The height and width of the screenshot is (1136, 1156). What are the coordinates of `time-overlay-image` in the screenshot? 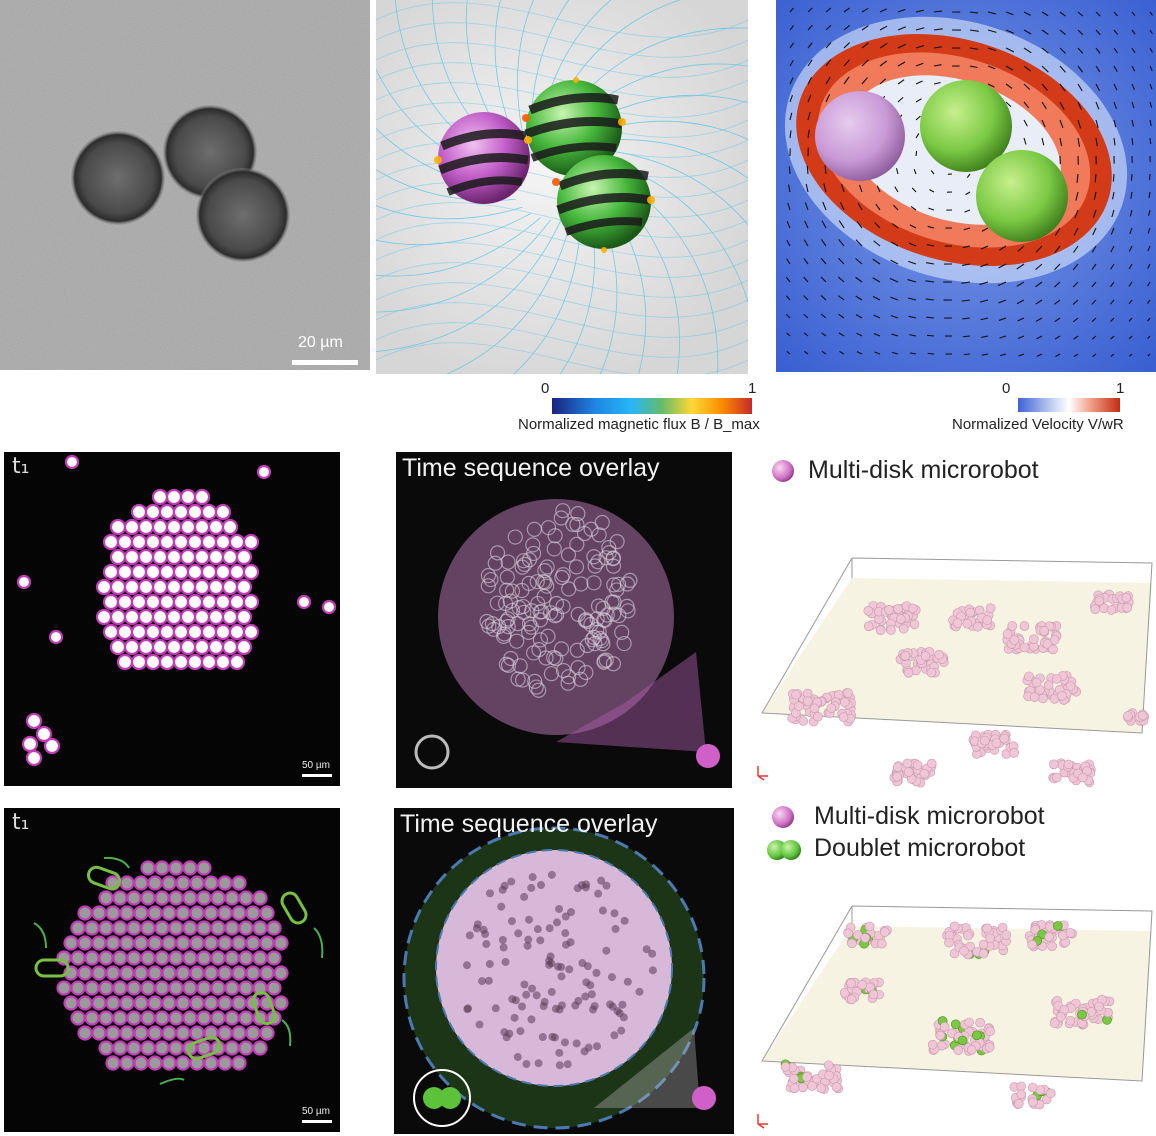 It's located at (567, 634).